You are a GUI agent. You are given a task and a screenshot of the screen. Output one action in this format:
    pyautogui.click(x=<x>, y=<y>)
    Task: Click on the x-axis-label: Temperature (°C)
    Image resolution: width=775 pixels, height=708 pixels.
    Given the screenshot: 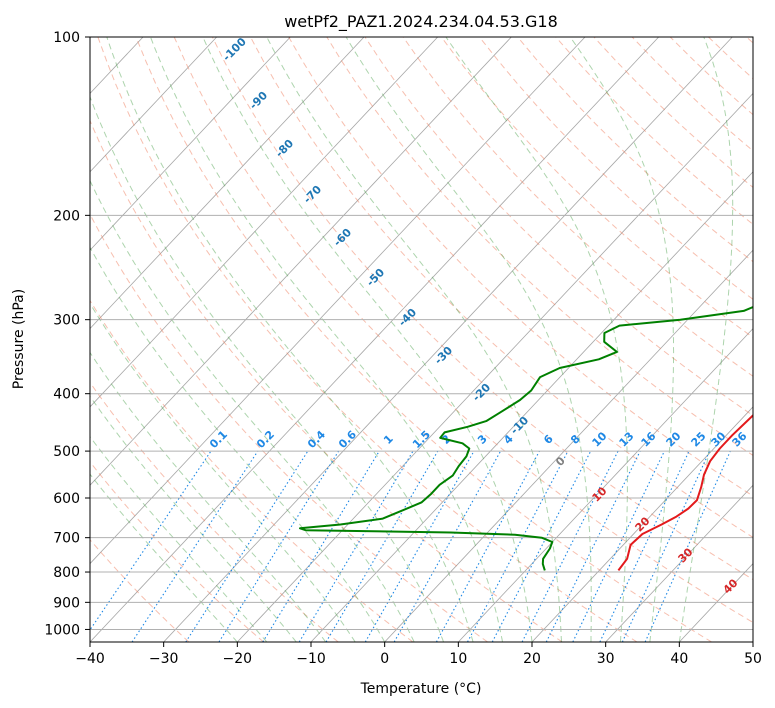 What is the action you would take?
    pyautogui.click(x=421, y=689)
    